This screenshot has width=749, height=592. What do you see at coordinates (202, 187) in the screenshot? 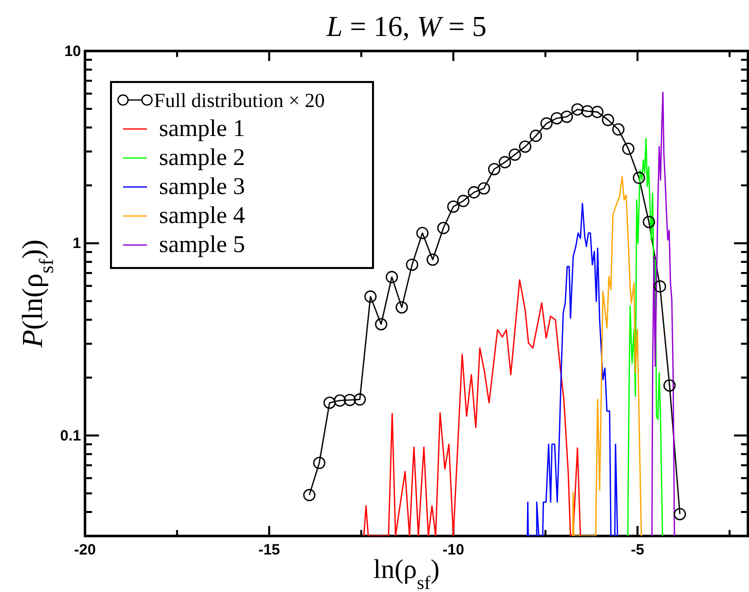
I see `legend-label: sample 3` at bounding box center [202, 187].